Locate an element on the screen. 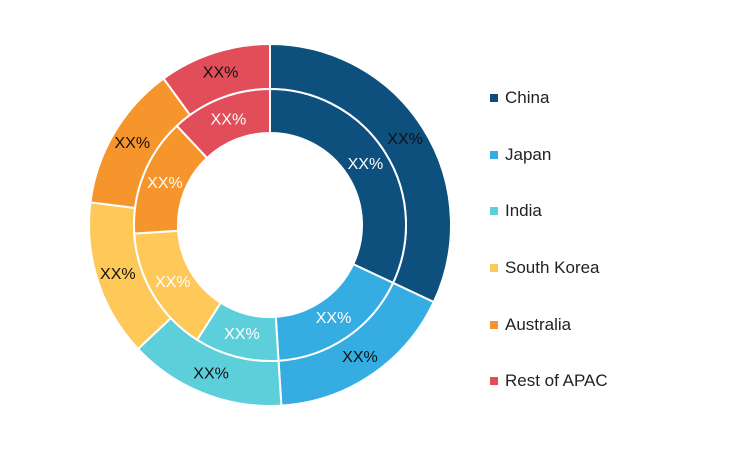 The height and width of the screenshot is (450, 750). legend-label: Rest of APAC is located at coordinates (556, 381).